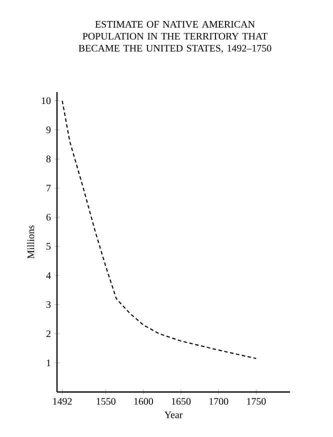 The image size is (333, 437). I want to click on chart-title: ESTIMATE OF NATIVE AMERICAN POPULATION IN THE TERRITORY THAT BECAME THE UNITED STATES, 1492–1750, so click(175, 37).